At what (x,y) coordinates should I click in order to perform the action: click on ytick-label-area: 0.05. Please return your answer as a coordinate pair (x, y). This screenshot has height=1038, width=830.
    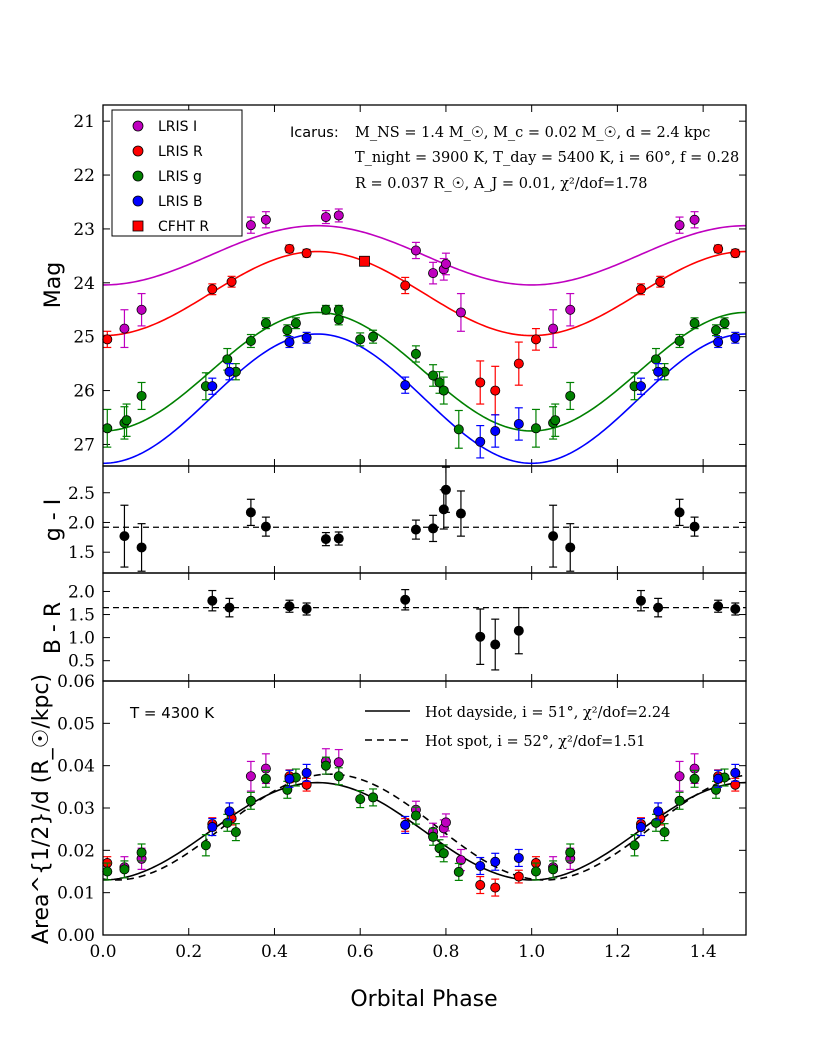
    Looking at the image, I should click on (76, 724).